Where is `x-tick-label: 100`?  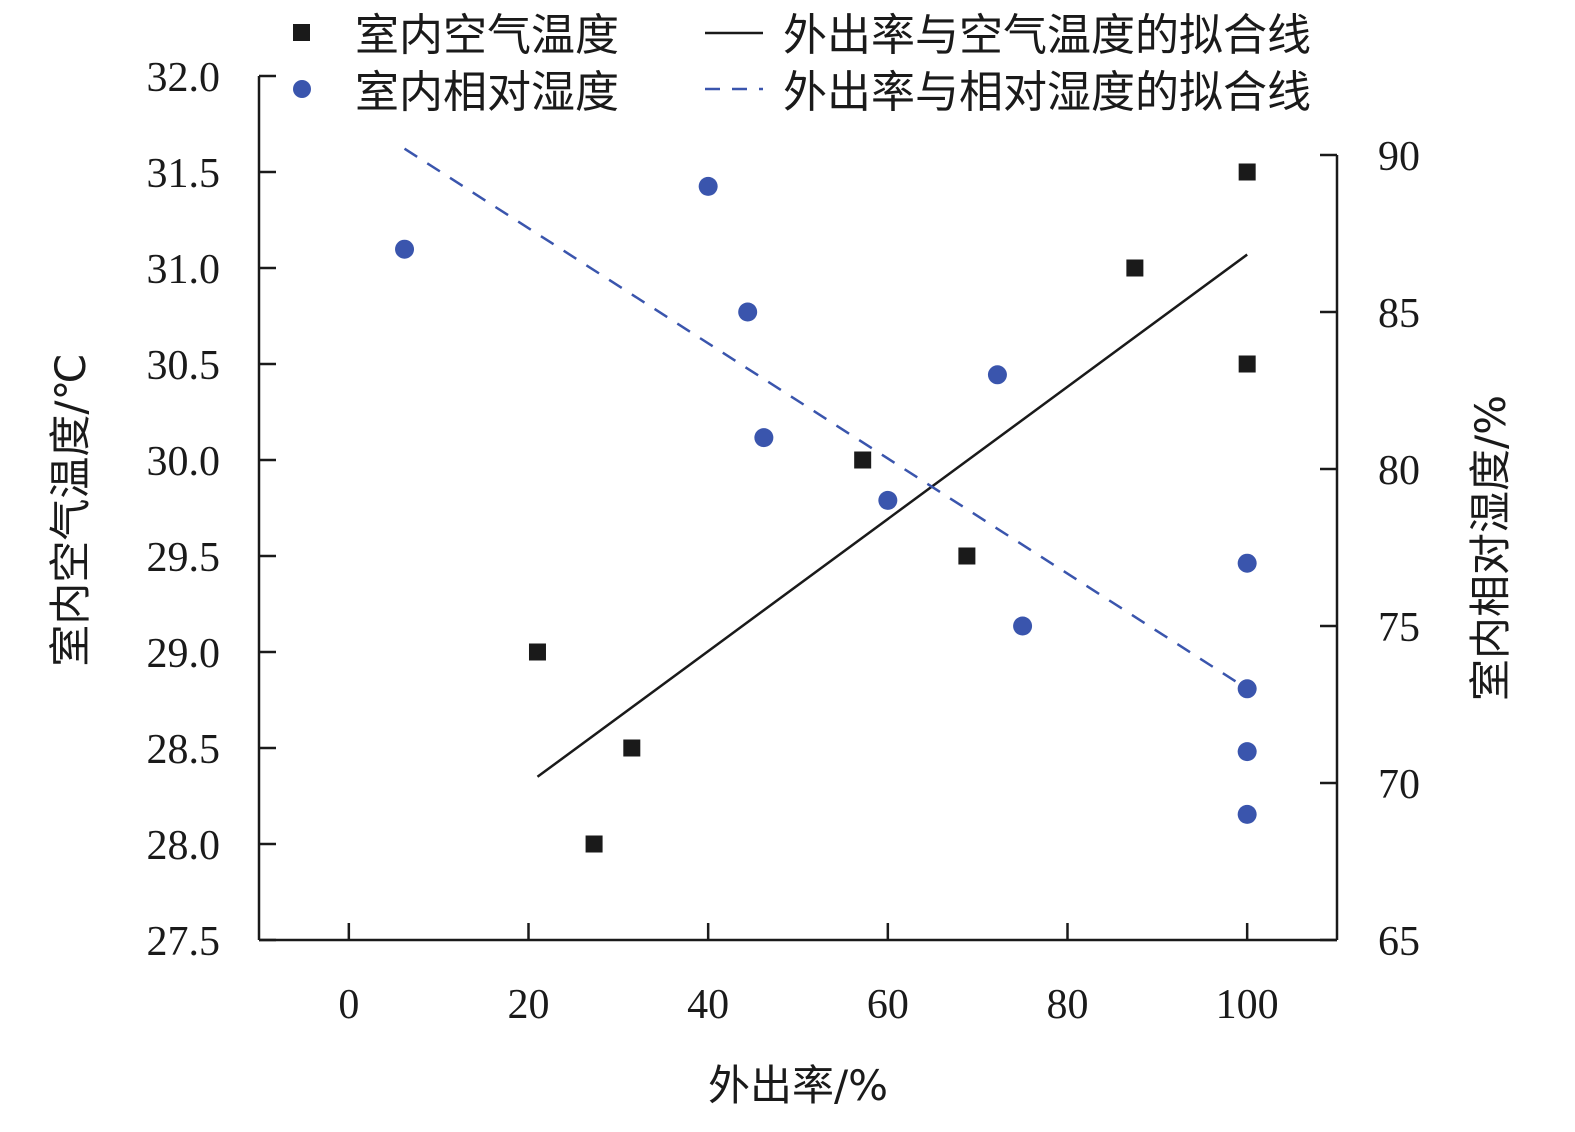 x-tick-label: 100 is located at coordinates (1247, 1005).